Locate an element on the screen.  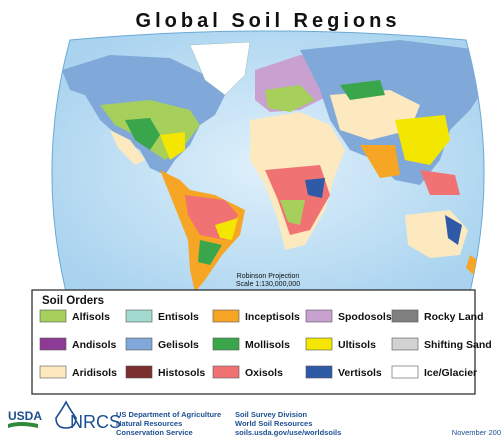
legend-label: Inceptisols is located at coordinates (272, 317).